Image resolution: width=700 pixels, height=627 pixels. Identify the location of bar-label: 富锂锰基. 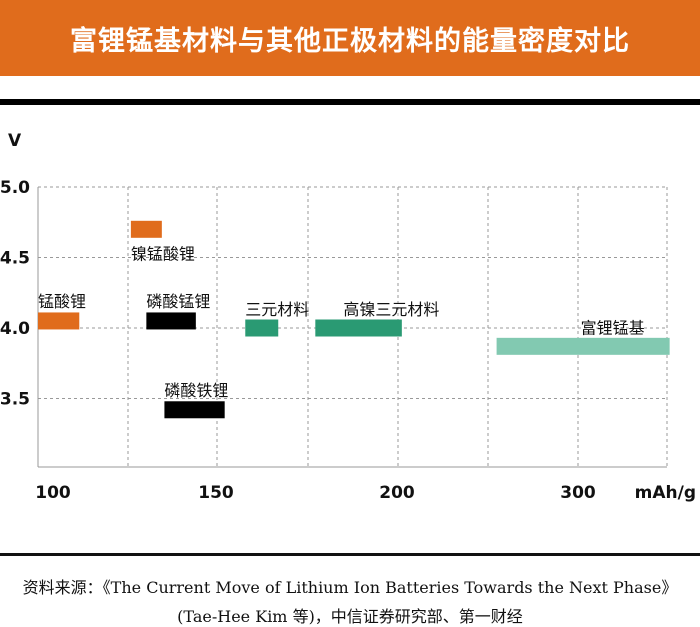
(613, 327).